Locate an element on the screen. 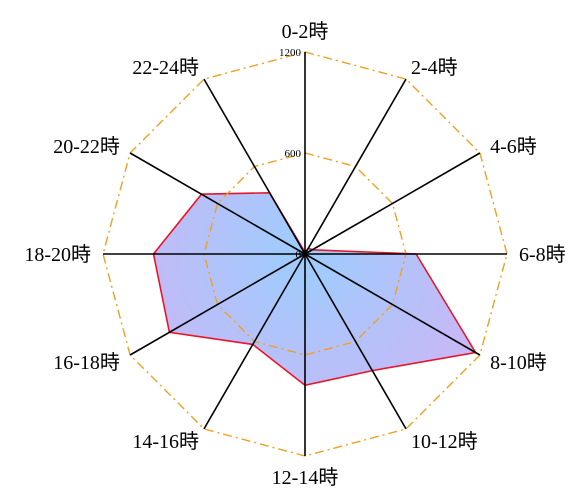  category-label-4: 8-10時 is located at coordinates (518, 362).